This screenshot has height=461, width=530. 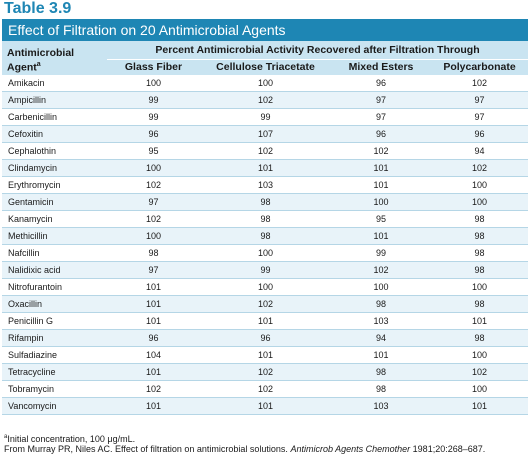 I want to click on table-row: Tetracycline 101 102 98 102, so click(x=265, y=372).